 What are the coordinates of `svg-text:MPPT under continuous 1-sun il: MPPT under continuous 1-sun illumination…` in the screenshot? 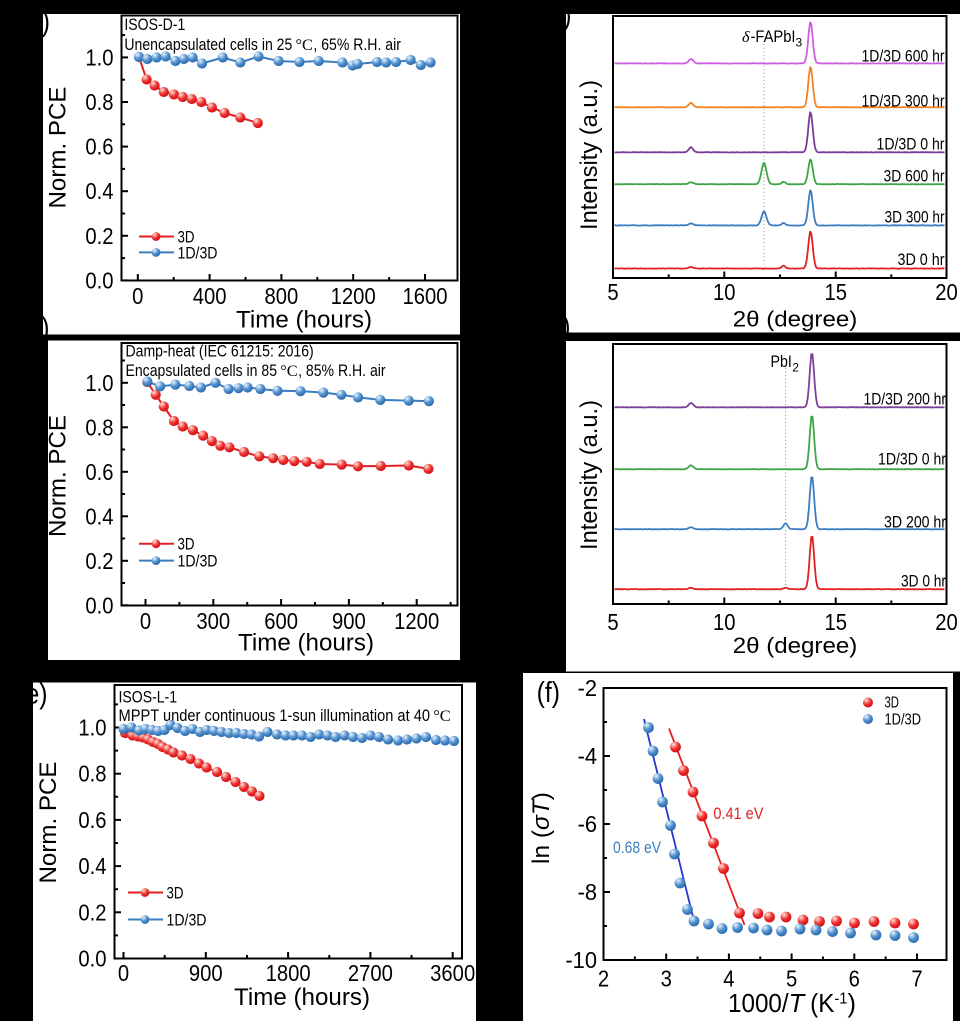 It's located at (275, 716).